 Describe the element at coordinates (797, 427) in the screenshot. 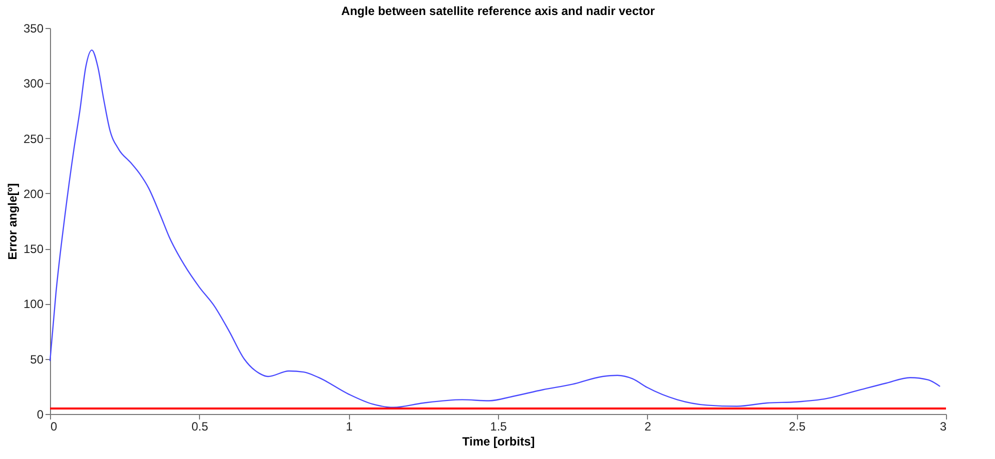

I see `x-tick-label: 2.5` at that location.